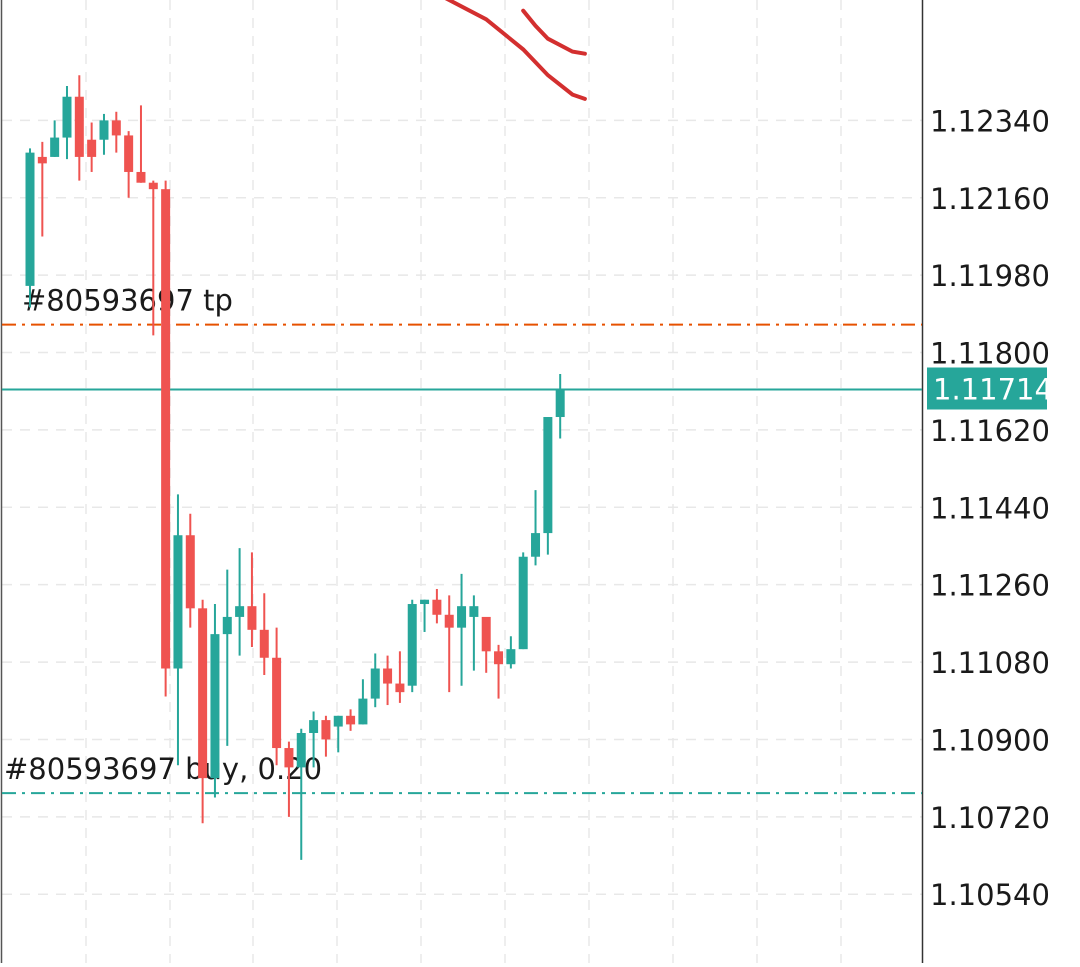  I want to click on price-axis-label: 1.10720, so click(990, 818).